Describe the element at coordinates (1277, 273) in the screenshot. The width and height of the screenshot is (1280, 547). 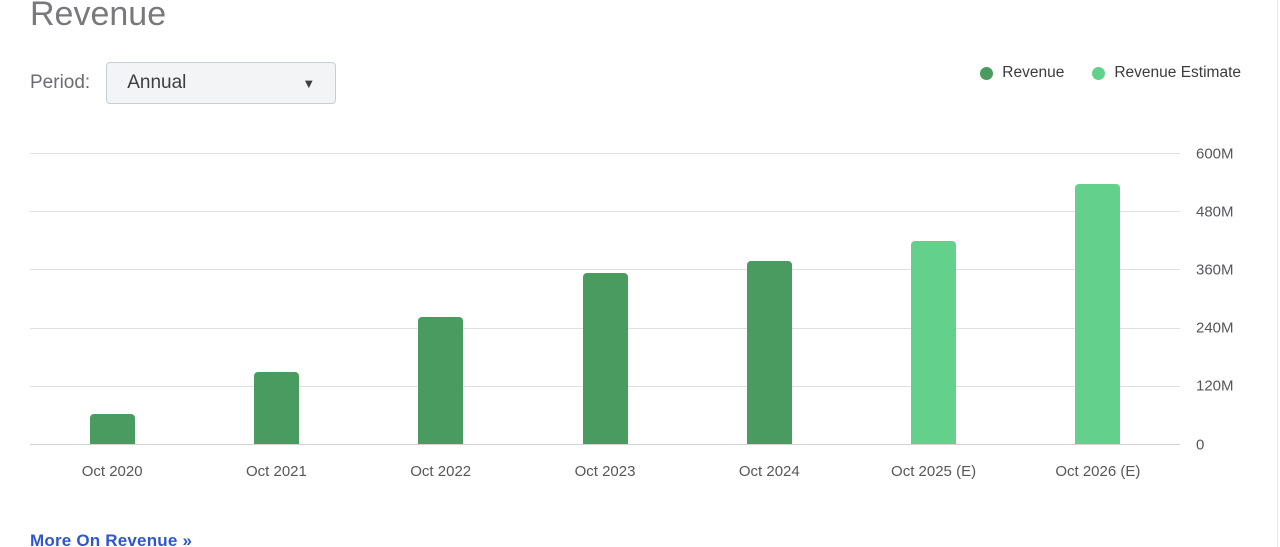
I see `container-right-border` at that location.